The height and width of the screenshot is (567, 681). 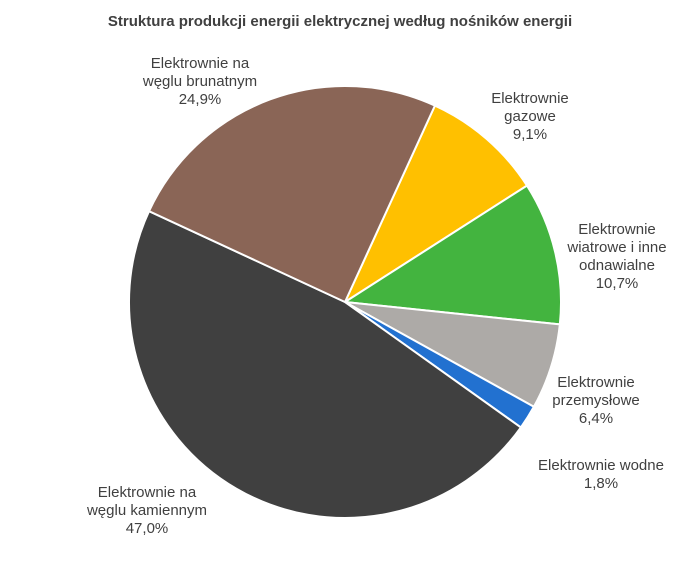 I want to click on slice-label-5: Elektrownie na węglu brunatnym 24,9%, so click(x=199, y=81).